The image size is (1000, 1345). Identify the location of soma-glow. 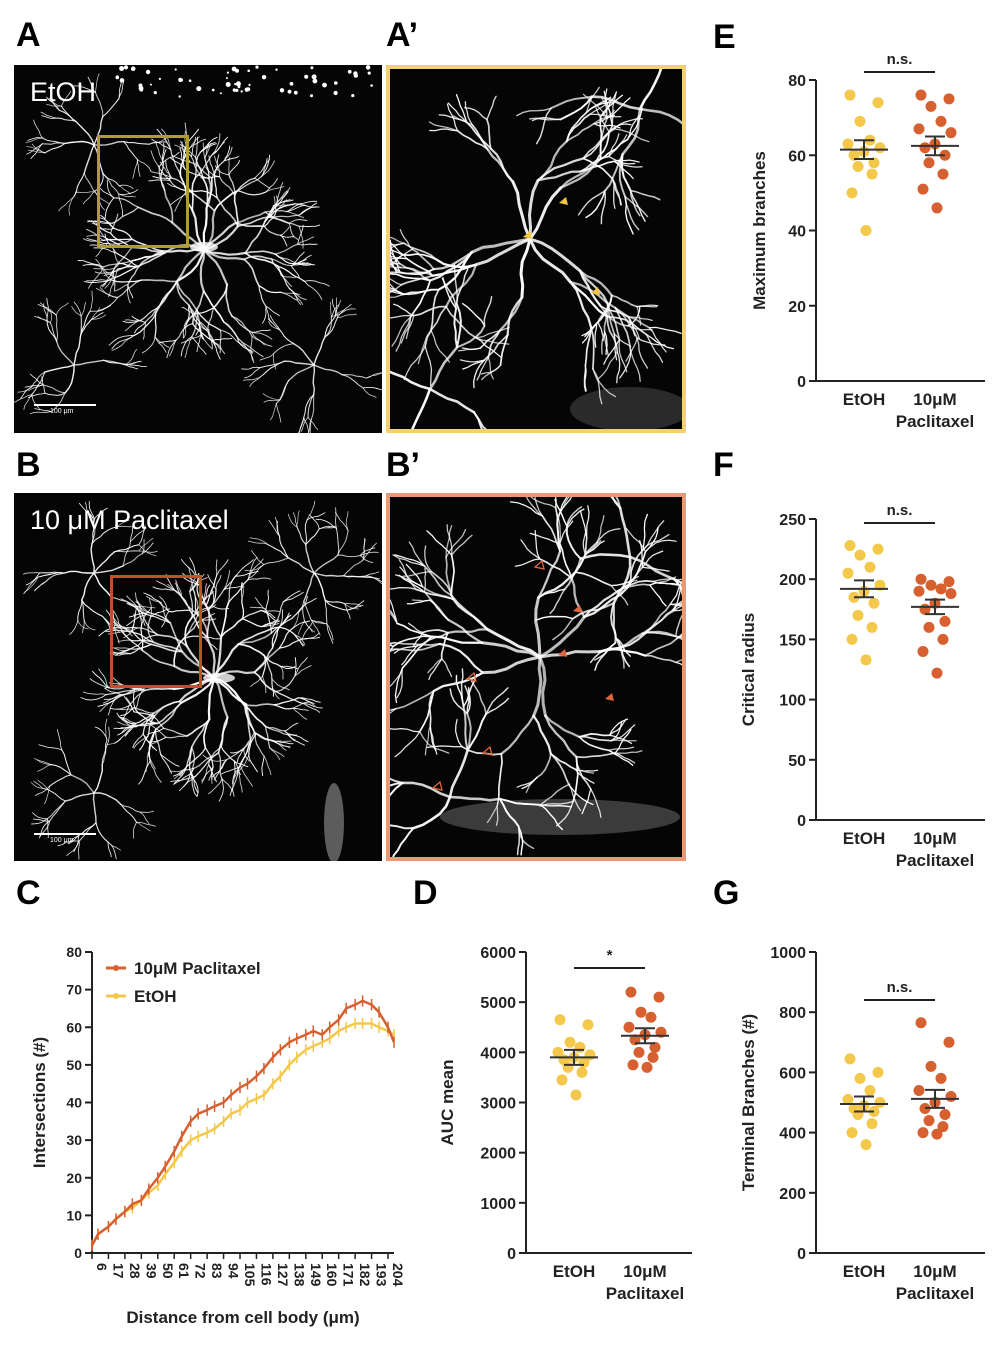
(560, 817).